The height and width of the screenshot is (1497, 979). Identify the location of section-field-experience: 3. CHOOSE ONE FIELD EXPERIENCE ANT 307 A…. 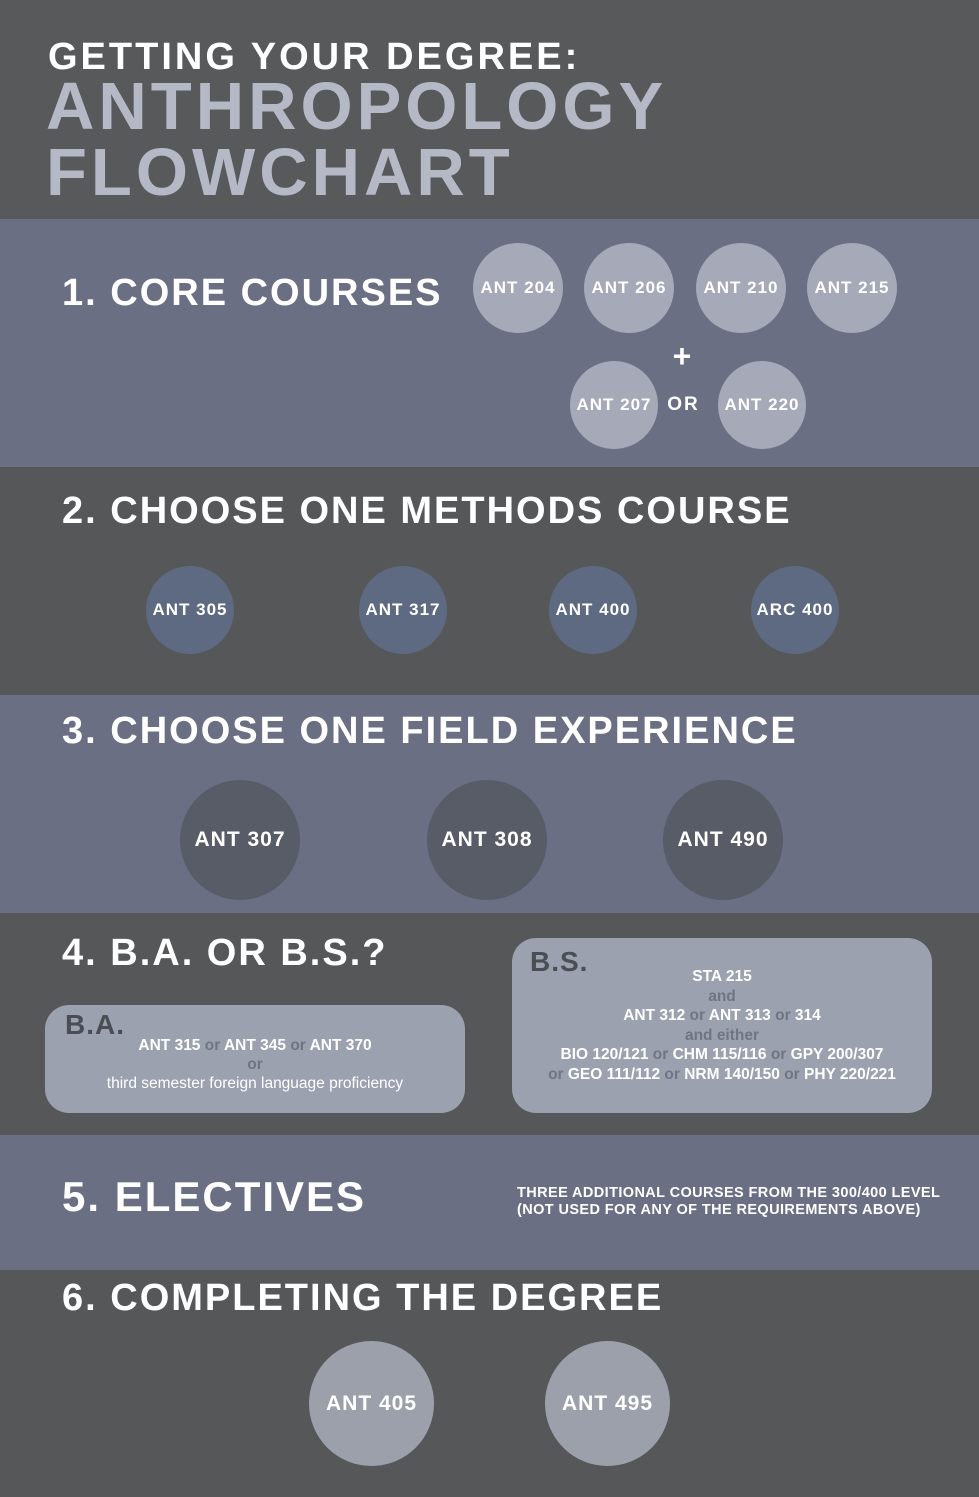
(489, 804).